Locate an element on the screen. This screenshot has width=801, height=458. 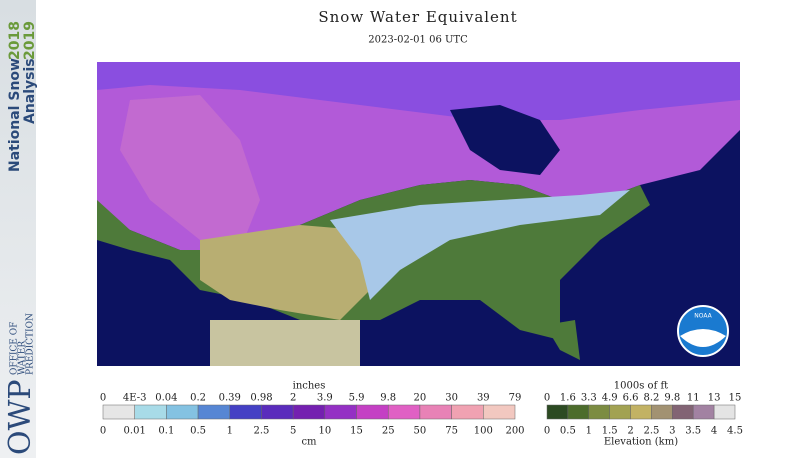
legend-top-label: 2 is located at coordinates (293, 398).